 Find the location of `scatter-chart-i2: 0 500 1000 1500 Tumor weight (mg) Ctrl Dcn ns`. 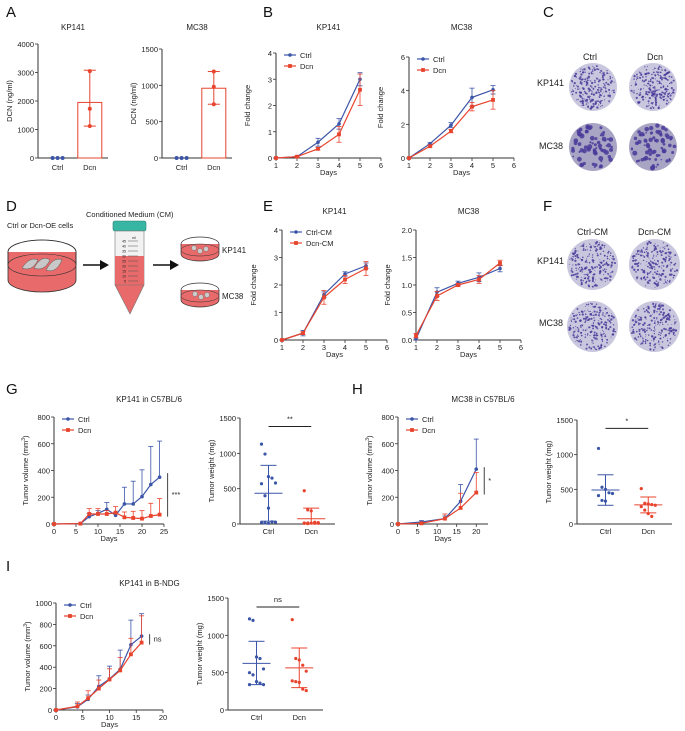

scatter-chart-i2: 0 500 1000 1500 Tumor weight (mg) Ctrl Dcn ns is located at coordinates (259, 658).